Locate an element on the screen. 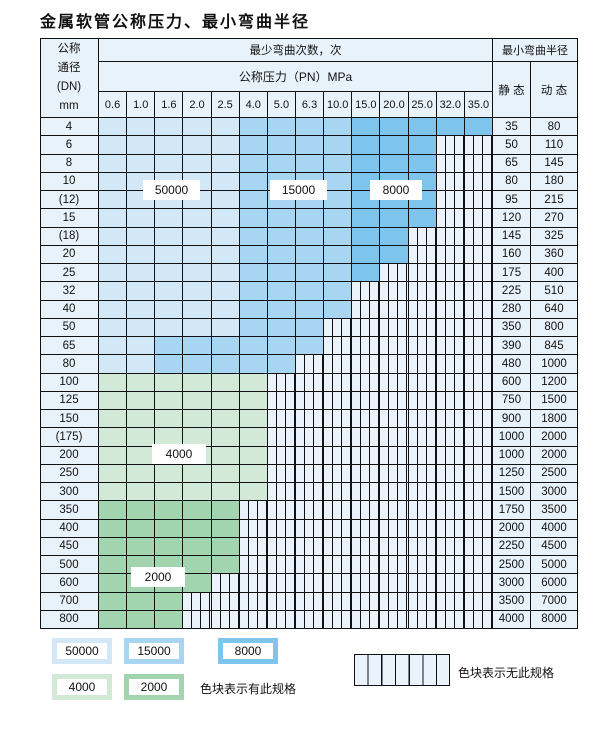 The width and height of the screenshot is (600, 743). legend-50000: 50000 is located at coordinates (82, 651).